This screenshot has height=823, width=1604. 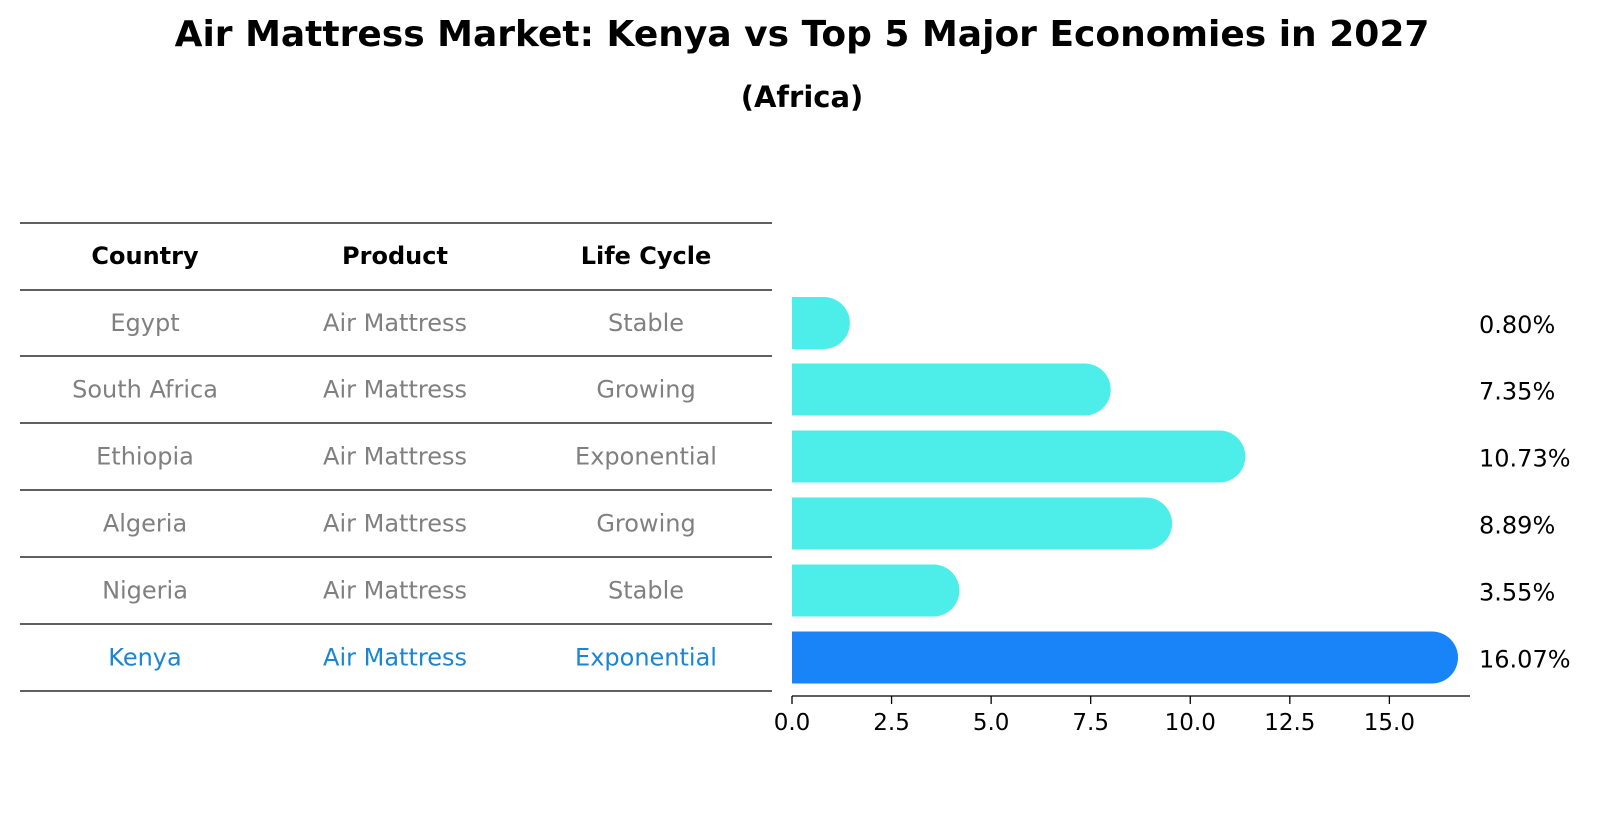 I want to click on bar-value-label: 7.35%, so click(x=1517, y=392).